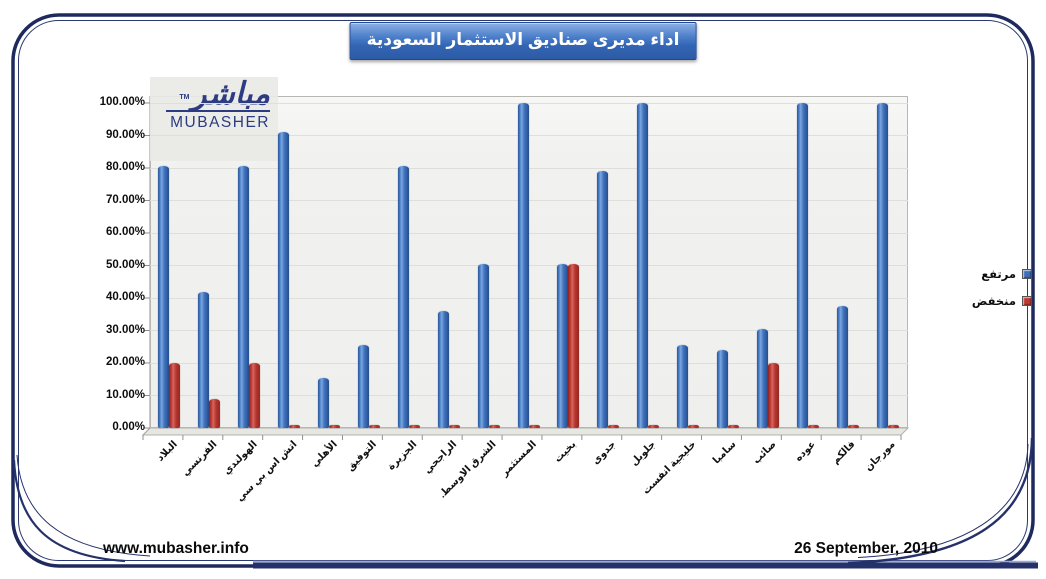 The height and width of the screenshot is (579, 1046). What do you see at coordinates (122, 102) in the screenshot?
I see `y-axis-label: 100.00%` at bounding box center [122, 102].